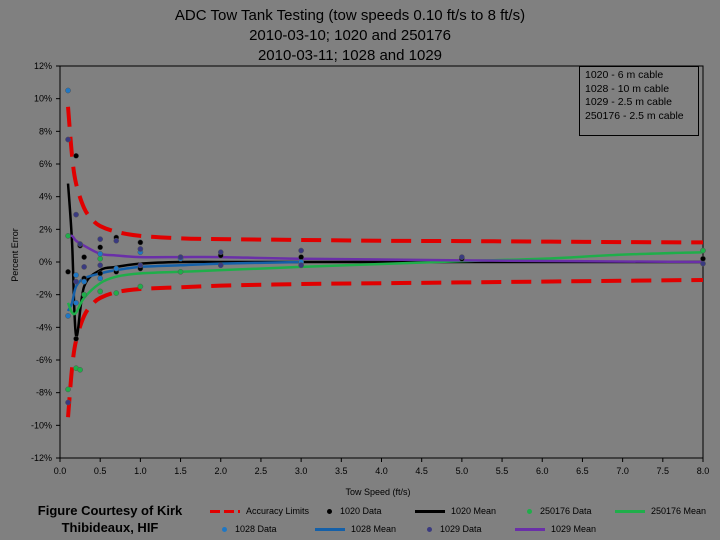 The height and width of the screenshot is (540, 720). I want to click on legend-item: 1028 Mean, so click(355, 529).